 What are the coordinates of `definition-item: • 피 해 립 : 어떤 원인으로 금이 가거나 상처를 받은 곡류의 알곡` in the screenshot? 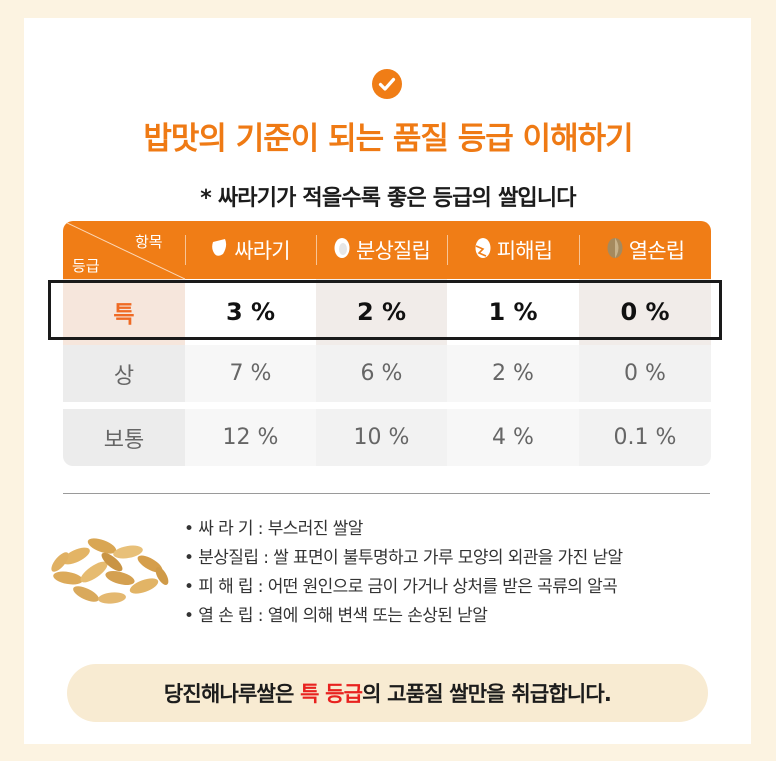 It's located at (401, 587).